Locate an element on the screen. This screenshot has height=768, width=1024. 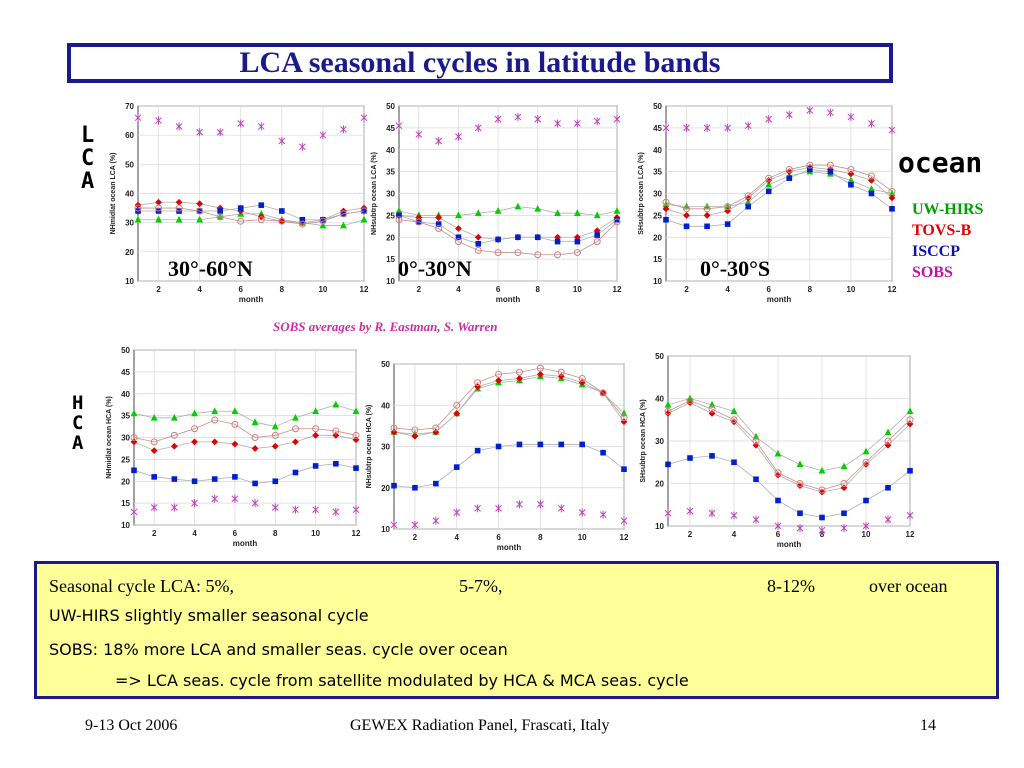
series-isccp is located at coordinates (509, 466).